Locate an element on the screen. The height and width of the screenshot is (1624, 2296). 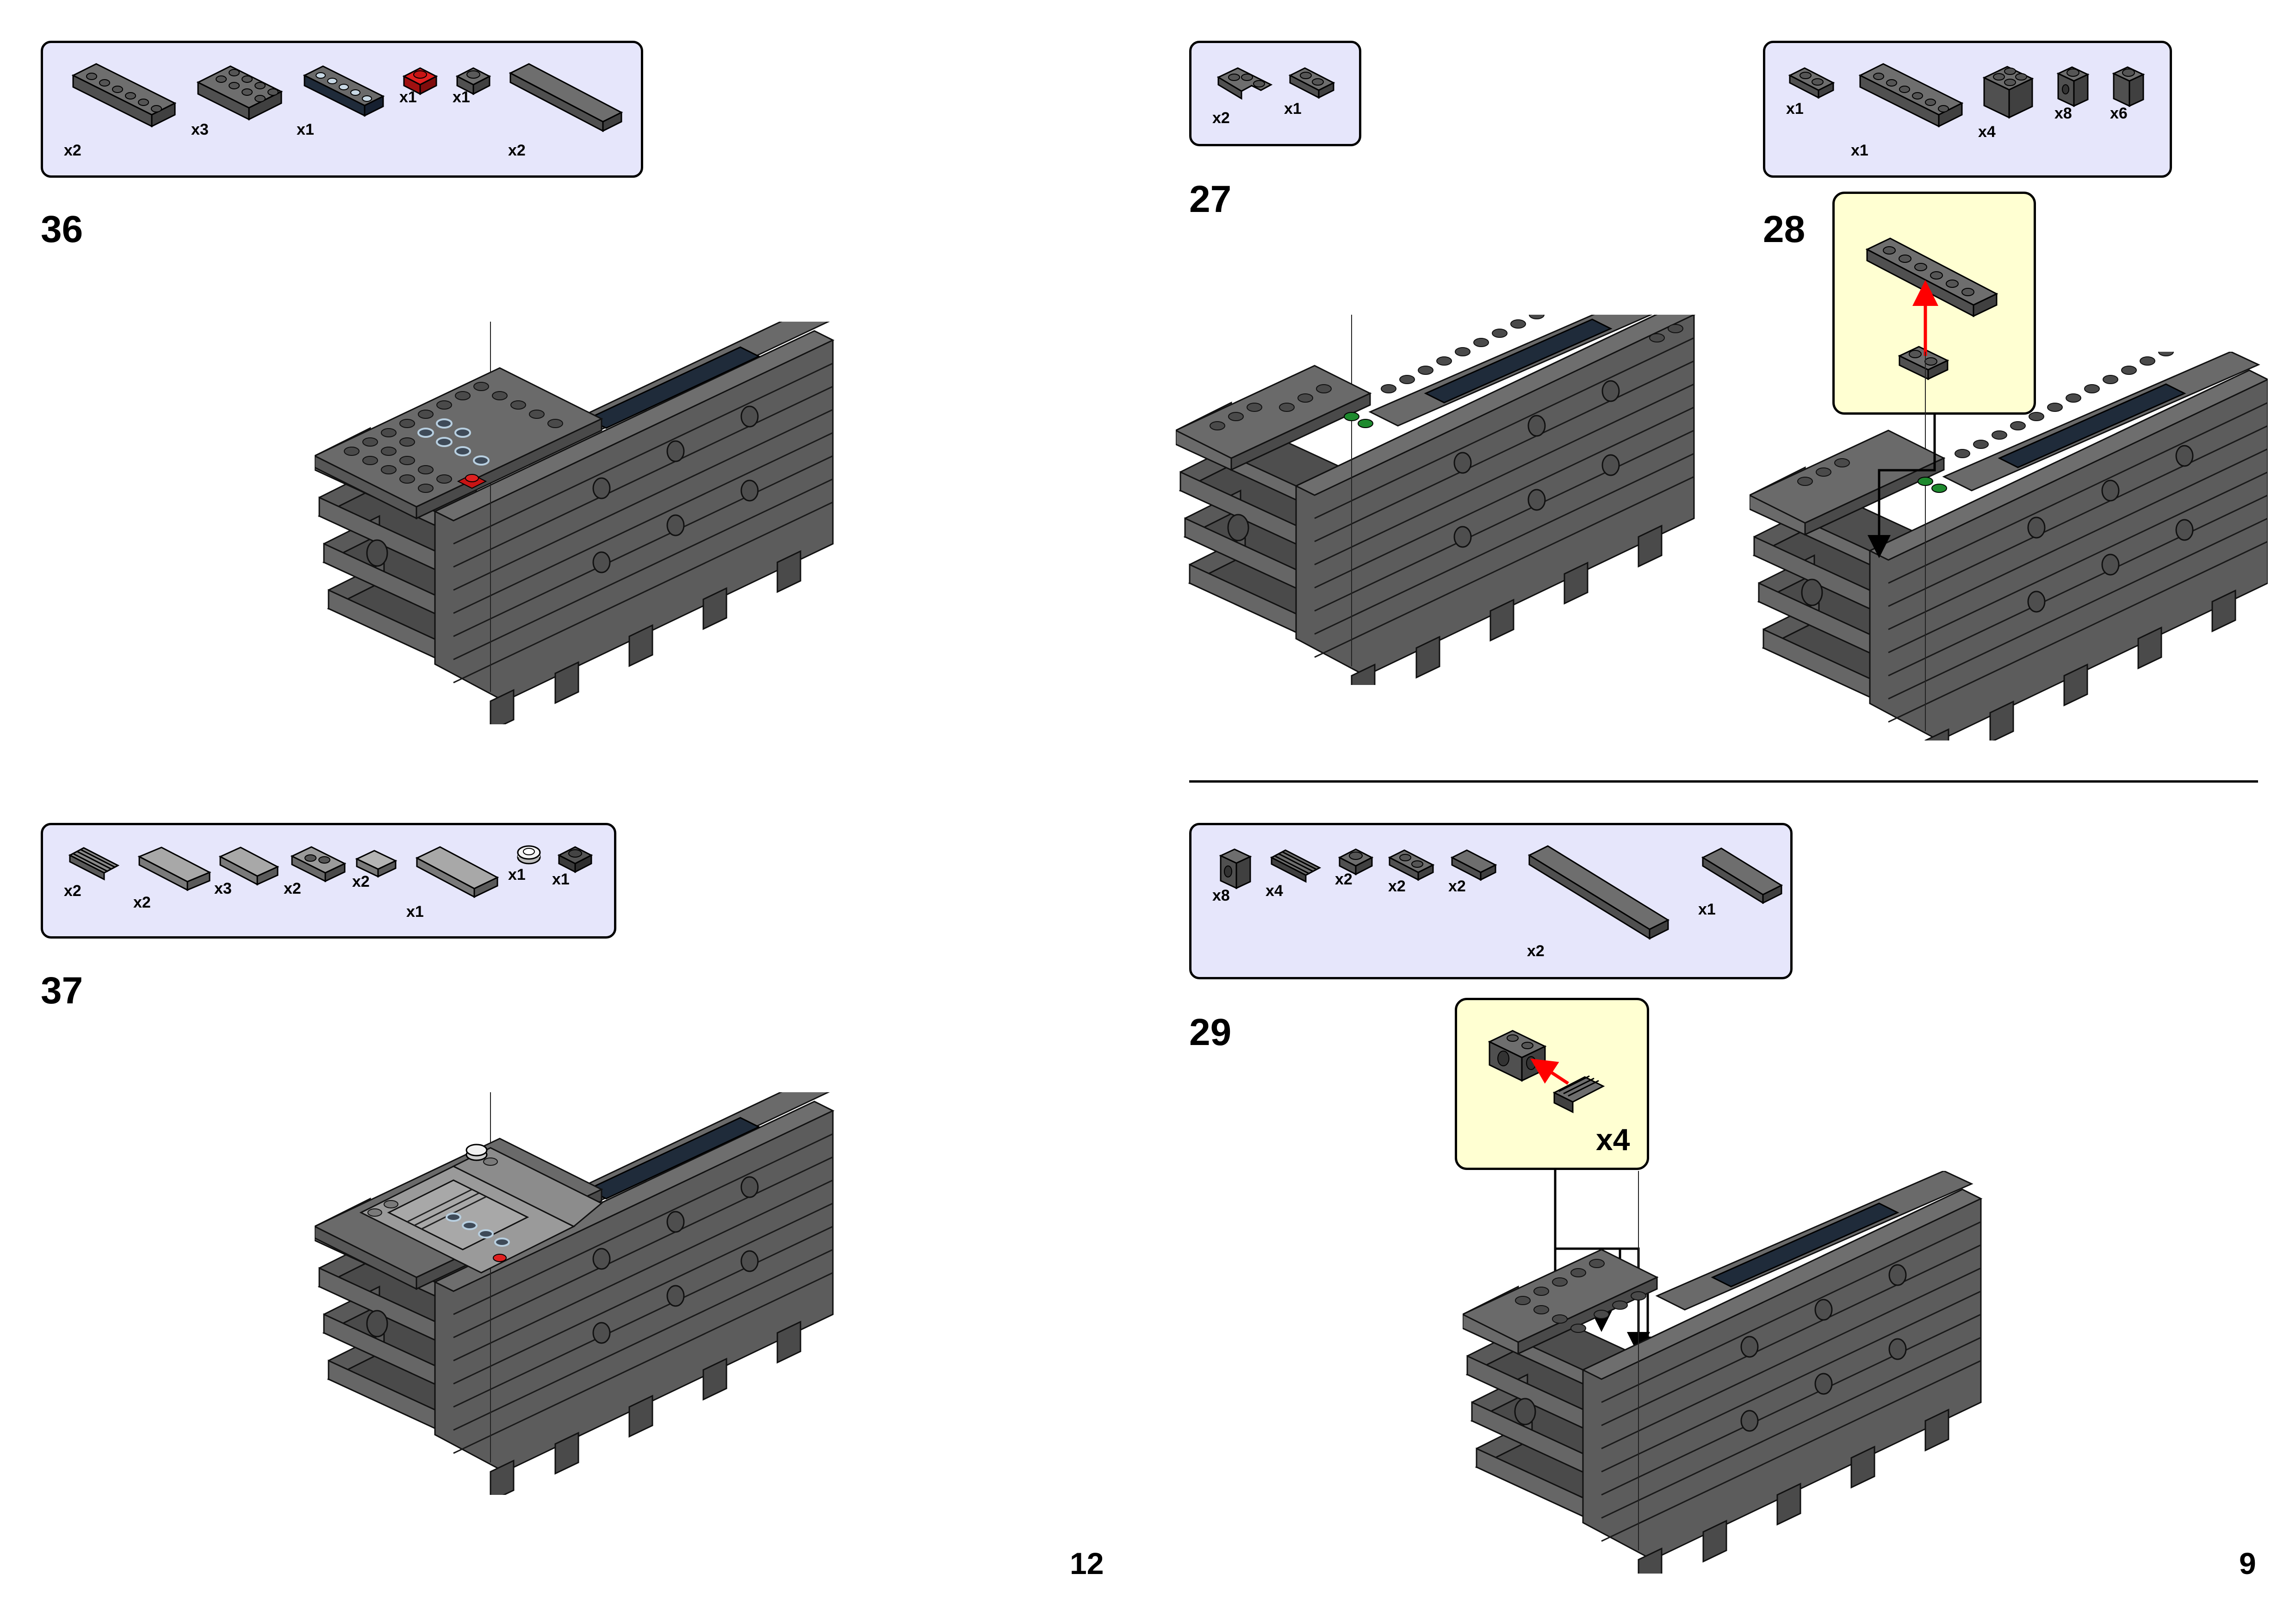
tile-1x2-icon is located at coordinates (1474, 865).